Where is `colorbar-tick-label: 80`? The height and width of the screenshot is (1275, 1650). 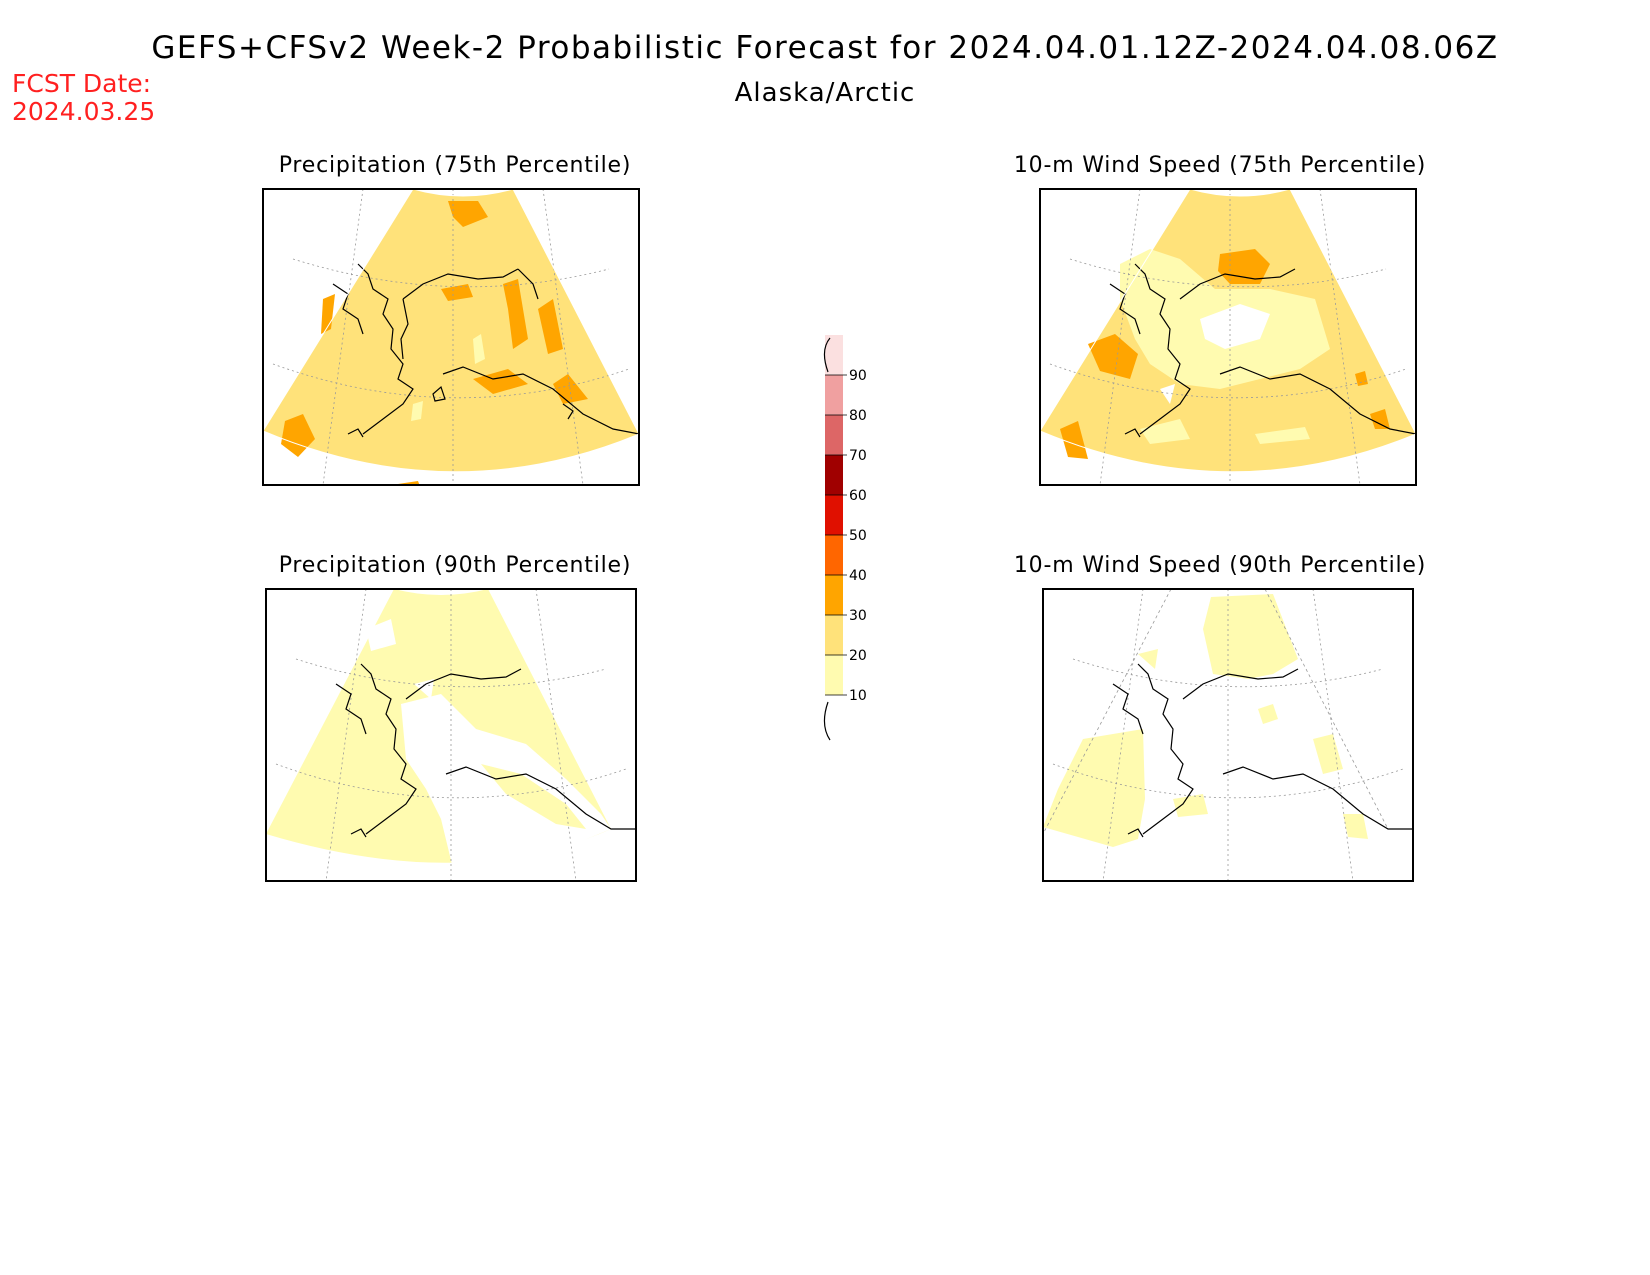
colorbar-tick-label: 80 is located at coordinates (858, 416).